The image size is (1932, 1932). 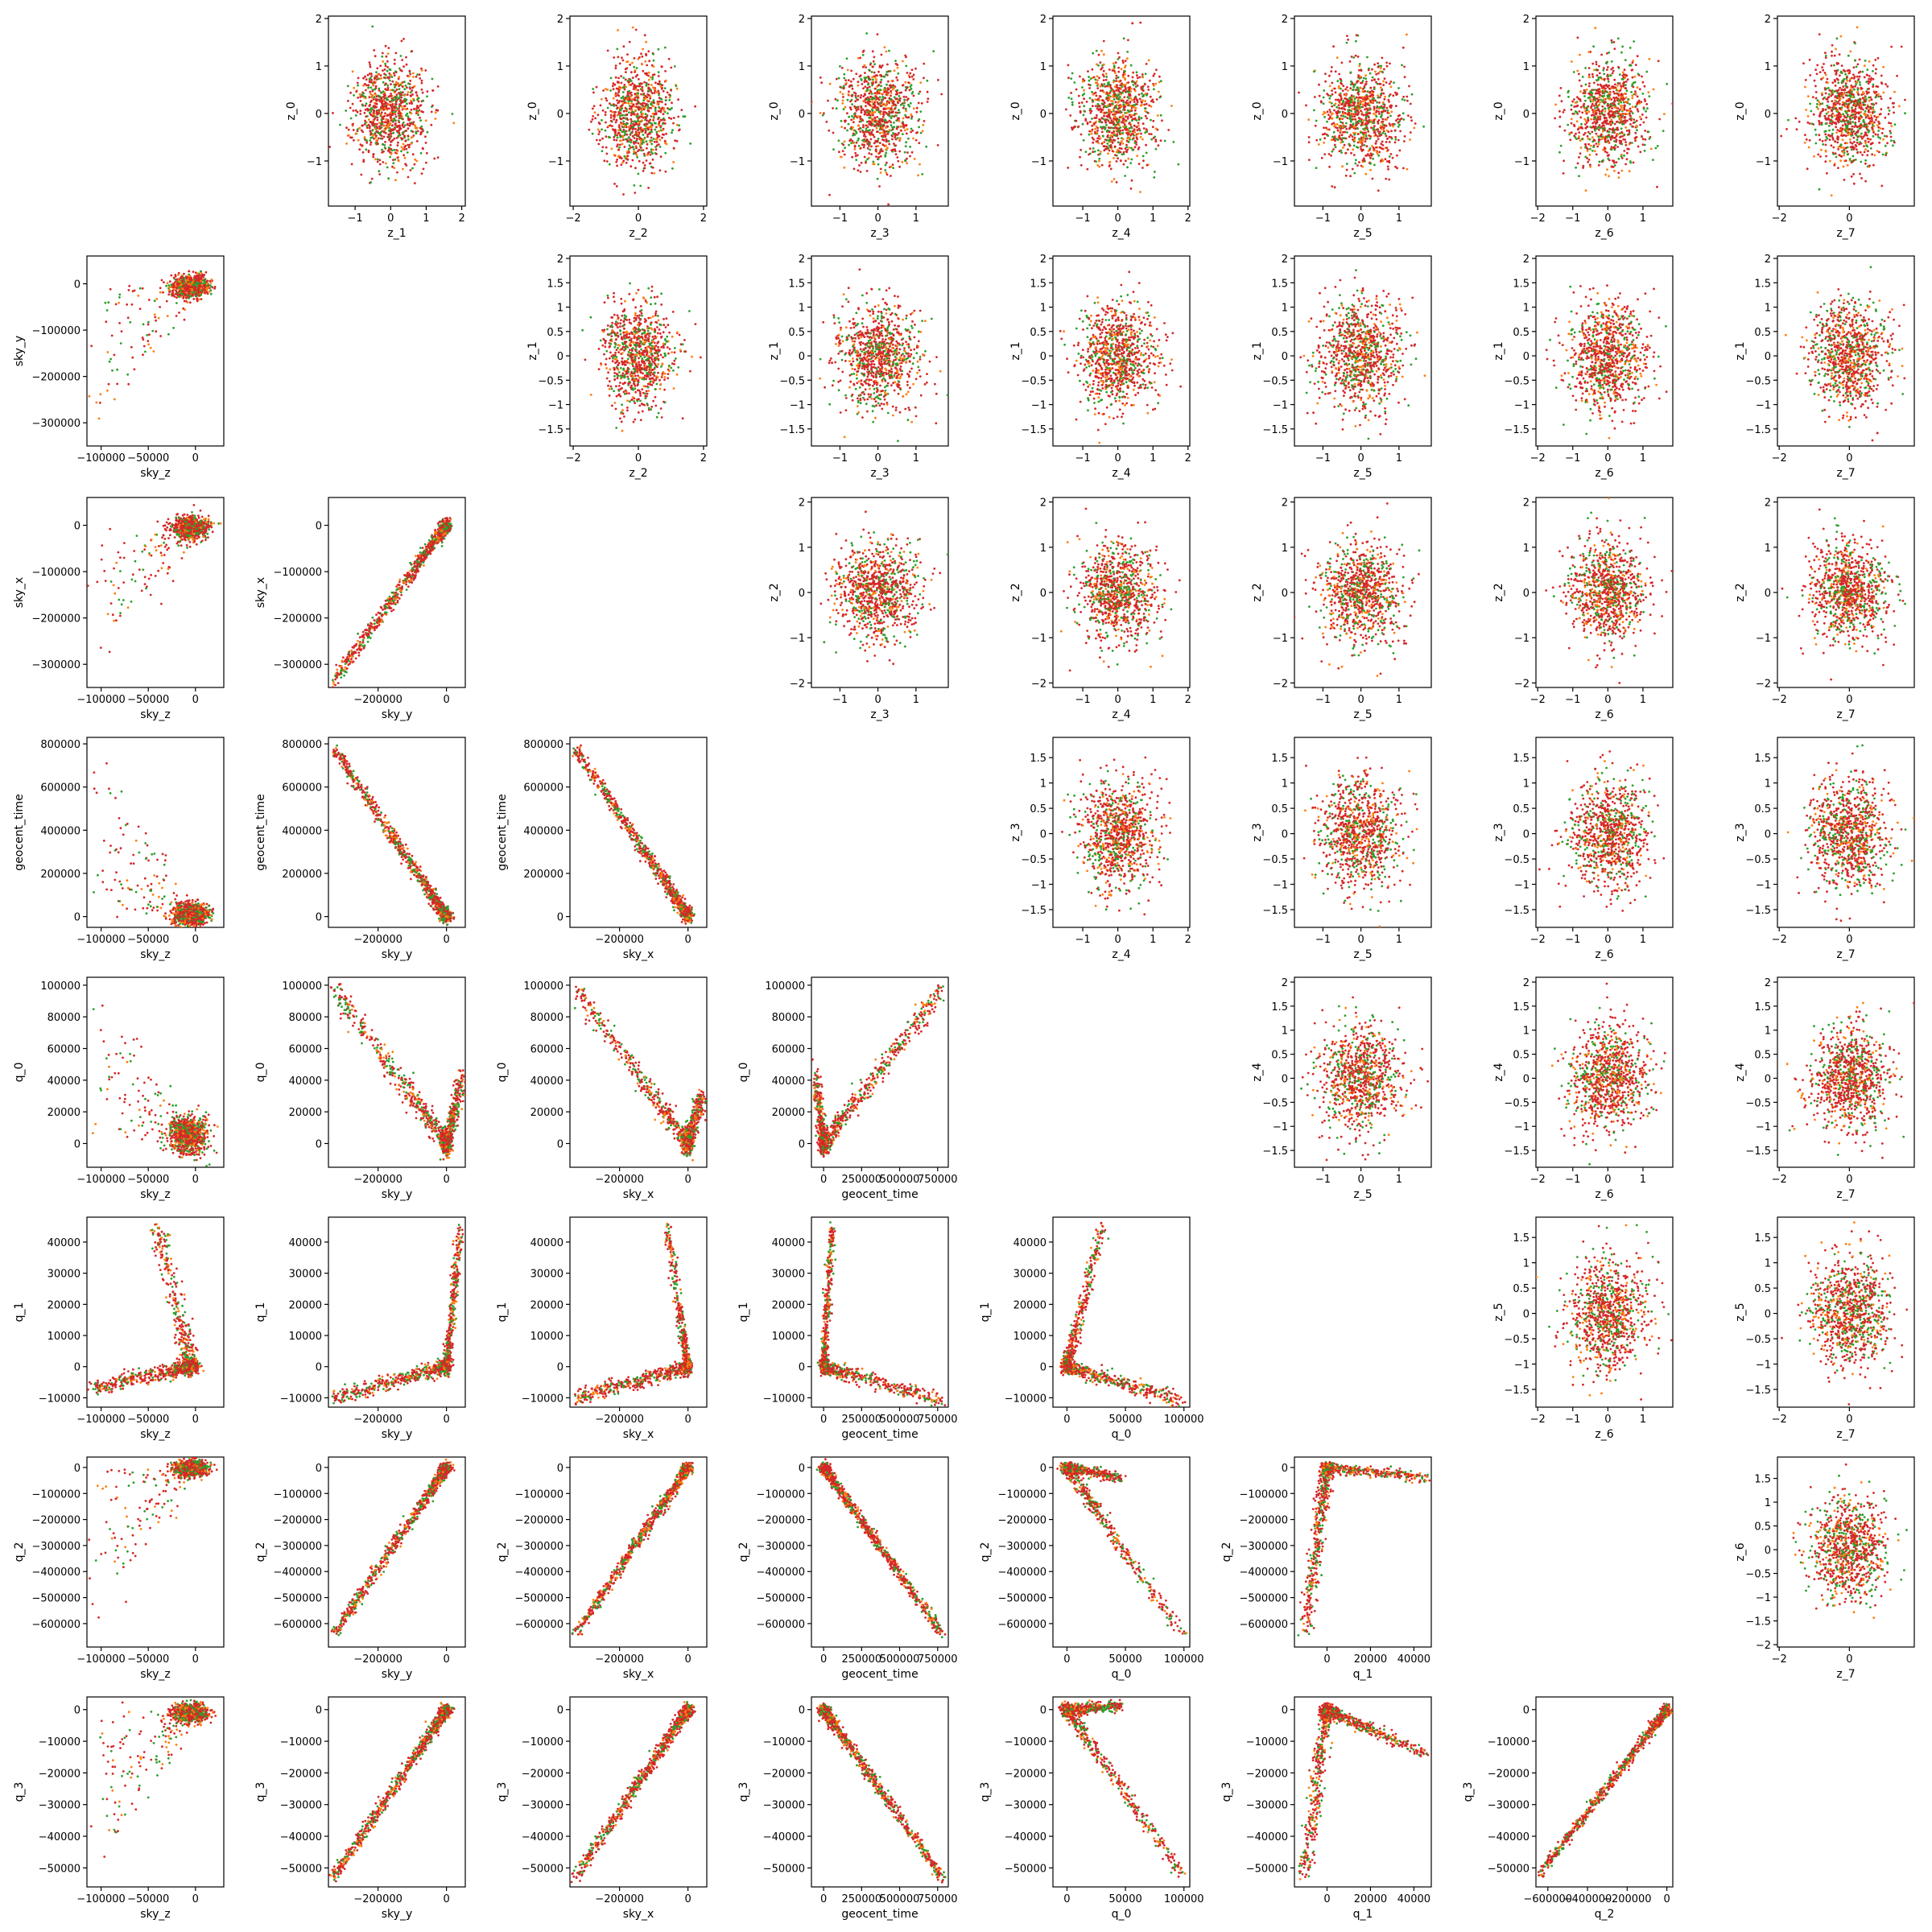 What do you see at coordinates (800, 162) in the screenshot?
I see `y-tick: −1` at bounding box center [800, 162].